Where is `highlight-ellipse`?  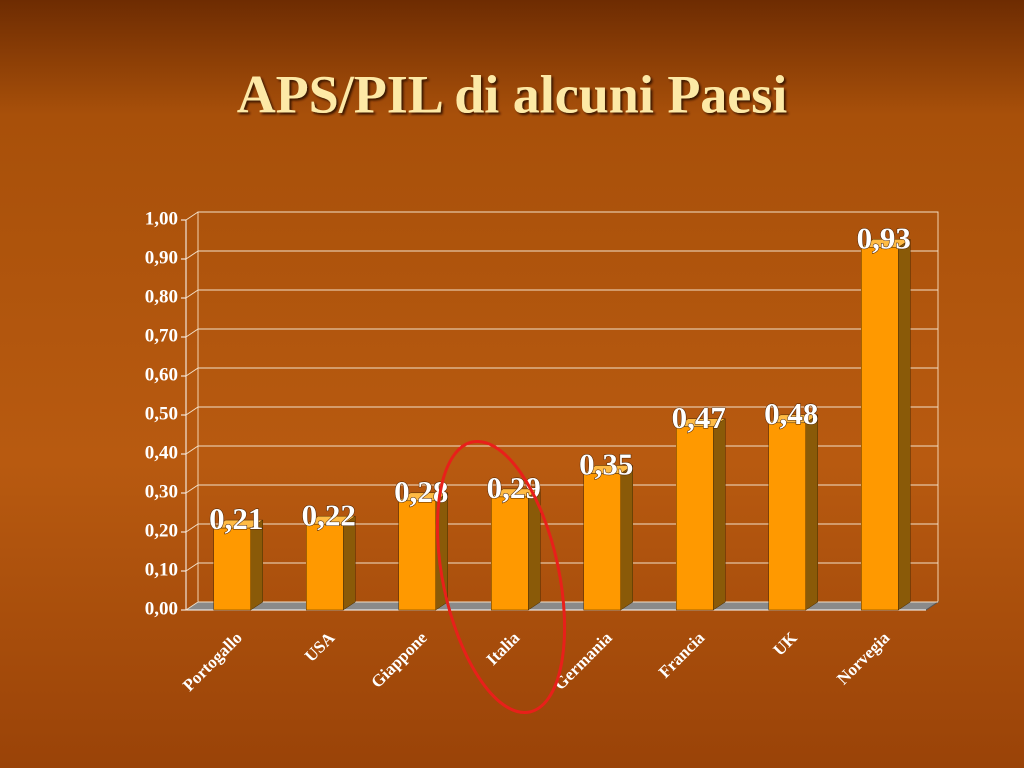
highlight-ellipse is located at coordinates (501, 577).